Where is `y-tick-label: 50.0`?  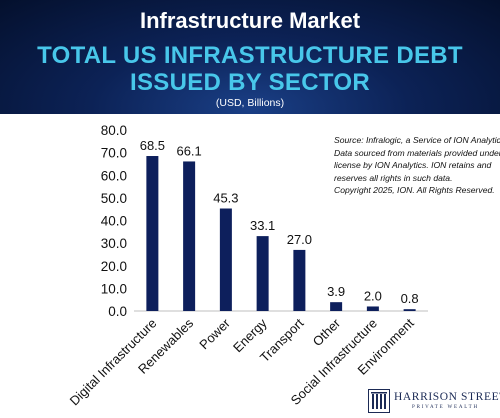
y-tick-label: 50.0 is located at coordinates (114, 198).